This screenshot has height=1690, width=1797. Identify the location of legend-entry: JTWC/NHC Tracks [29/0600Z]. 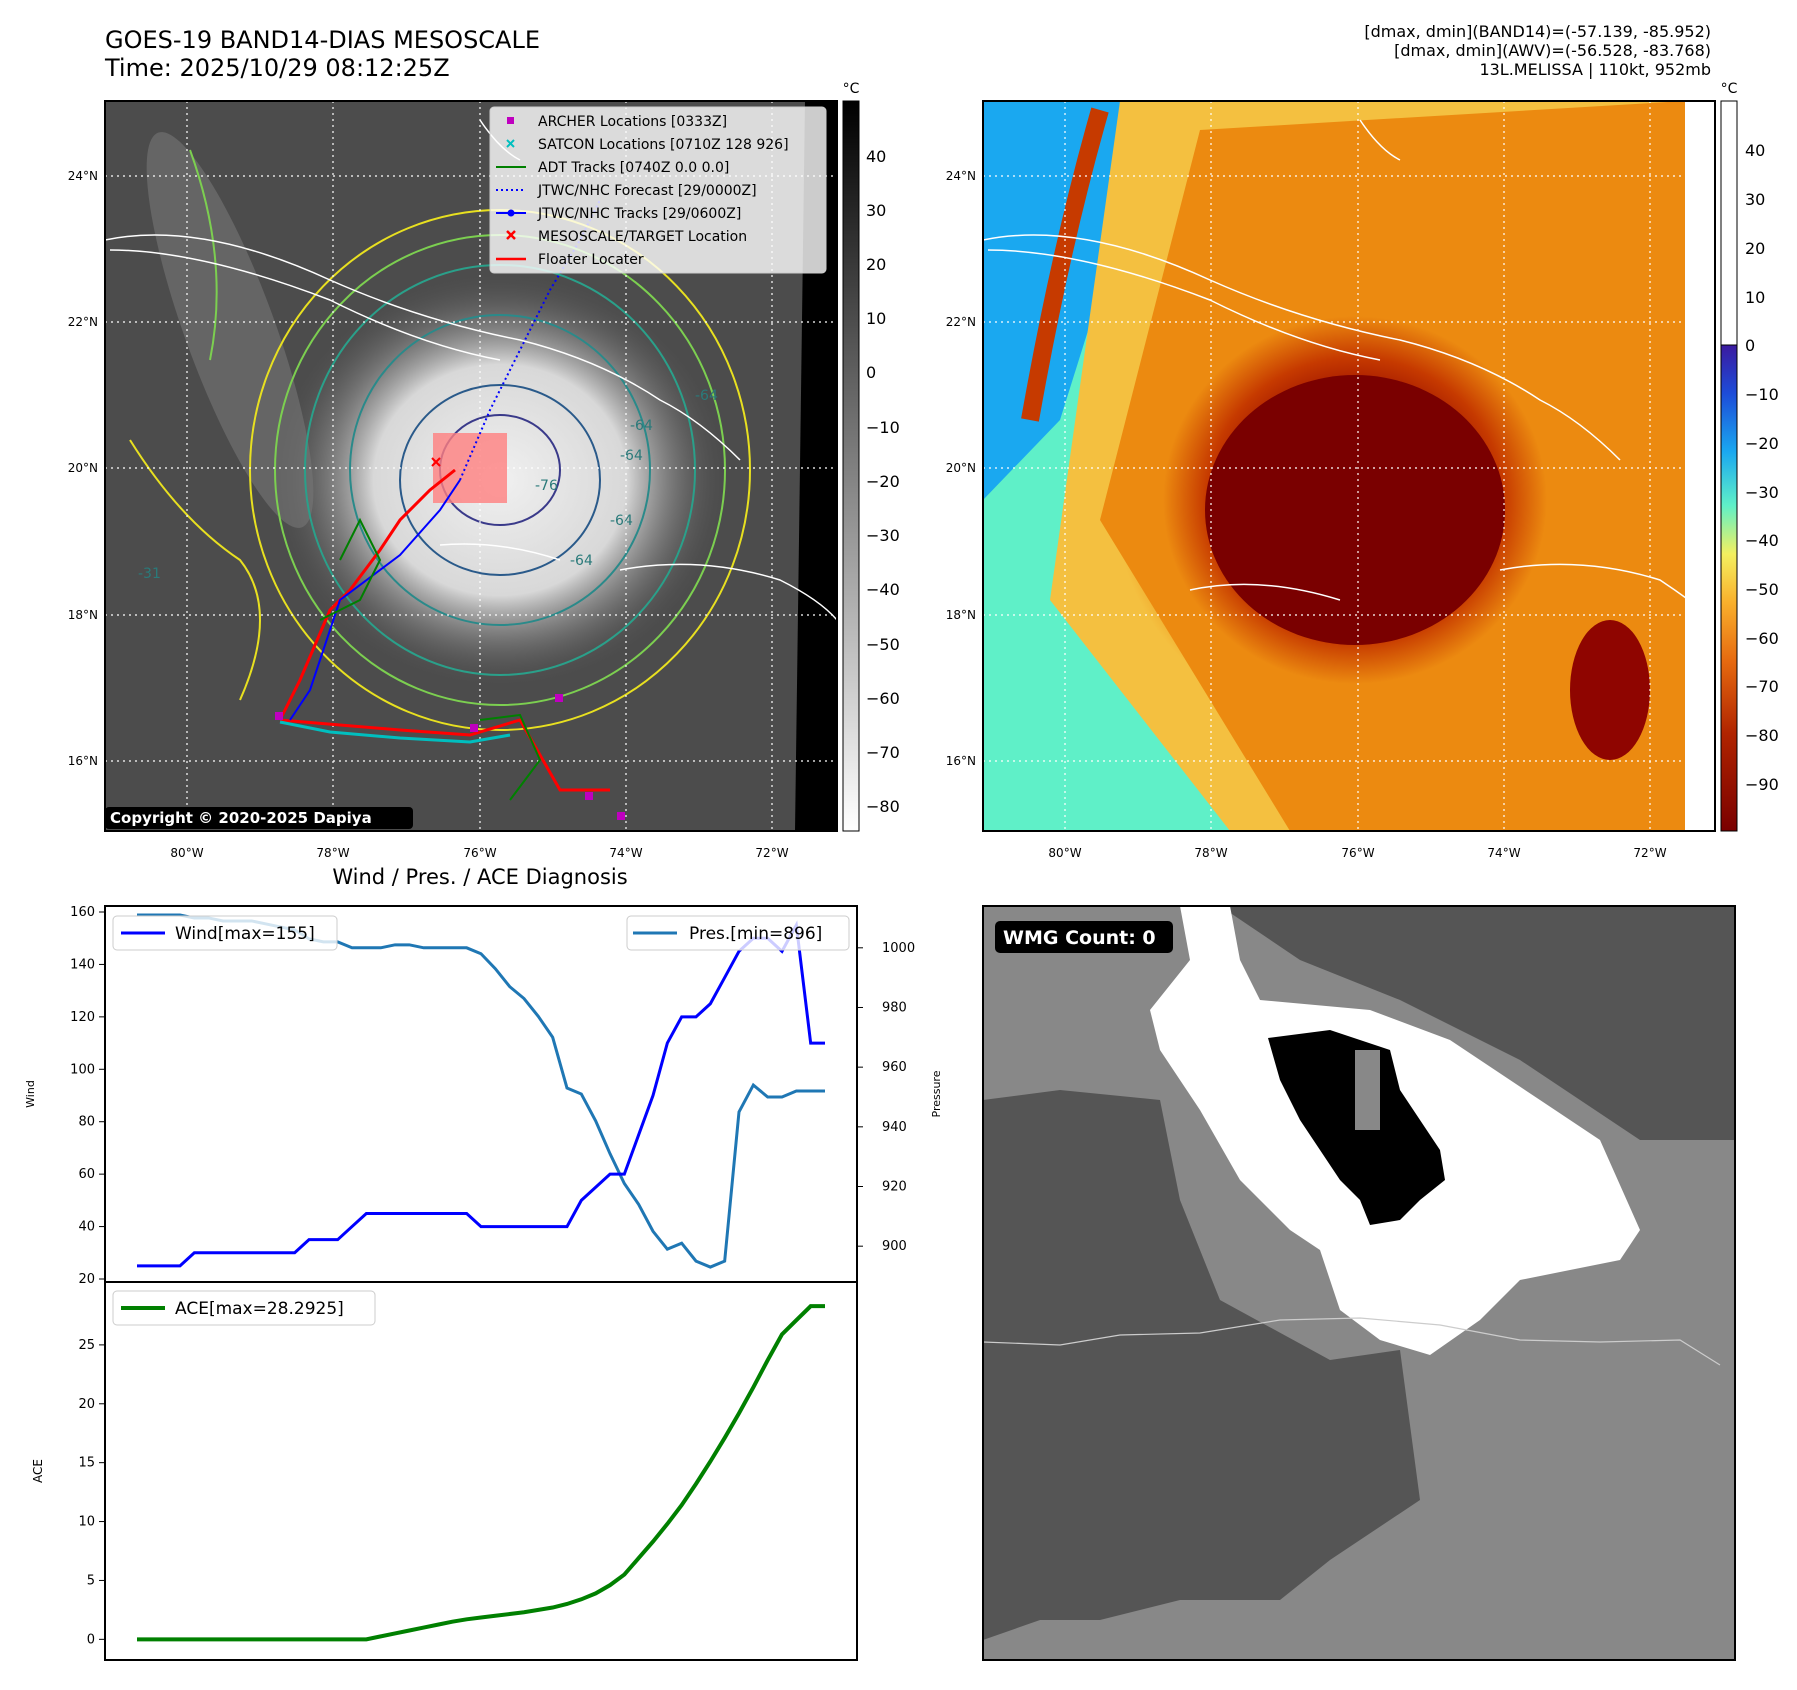
(639, 214).